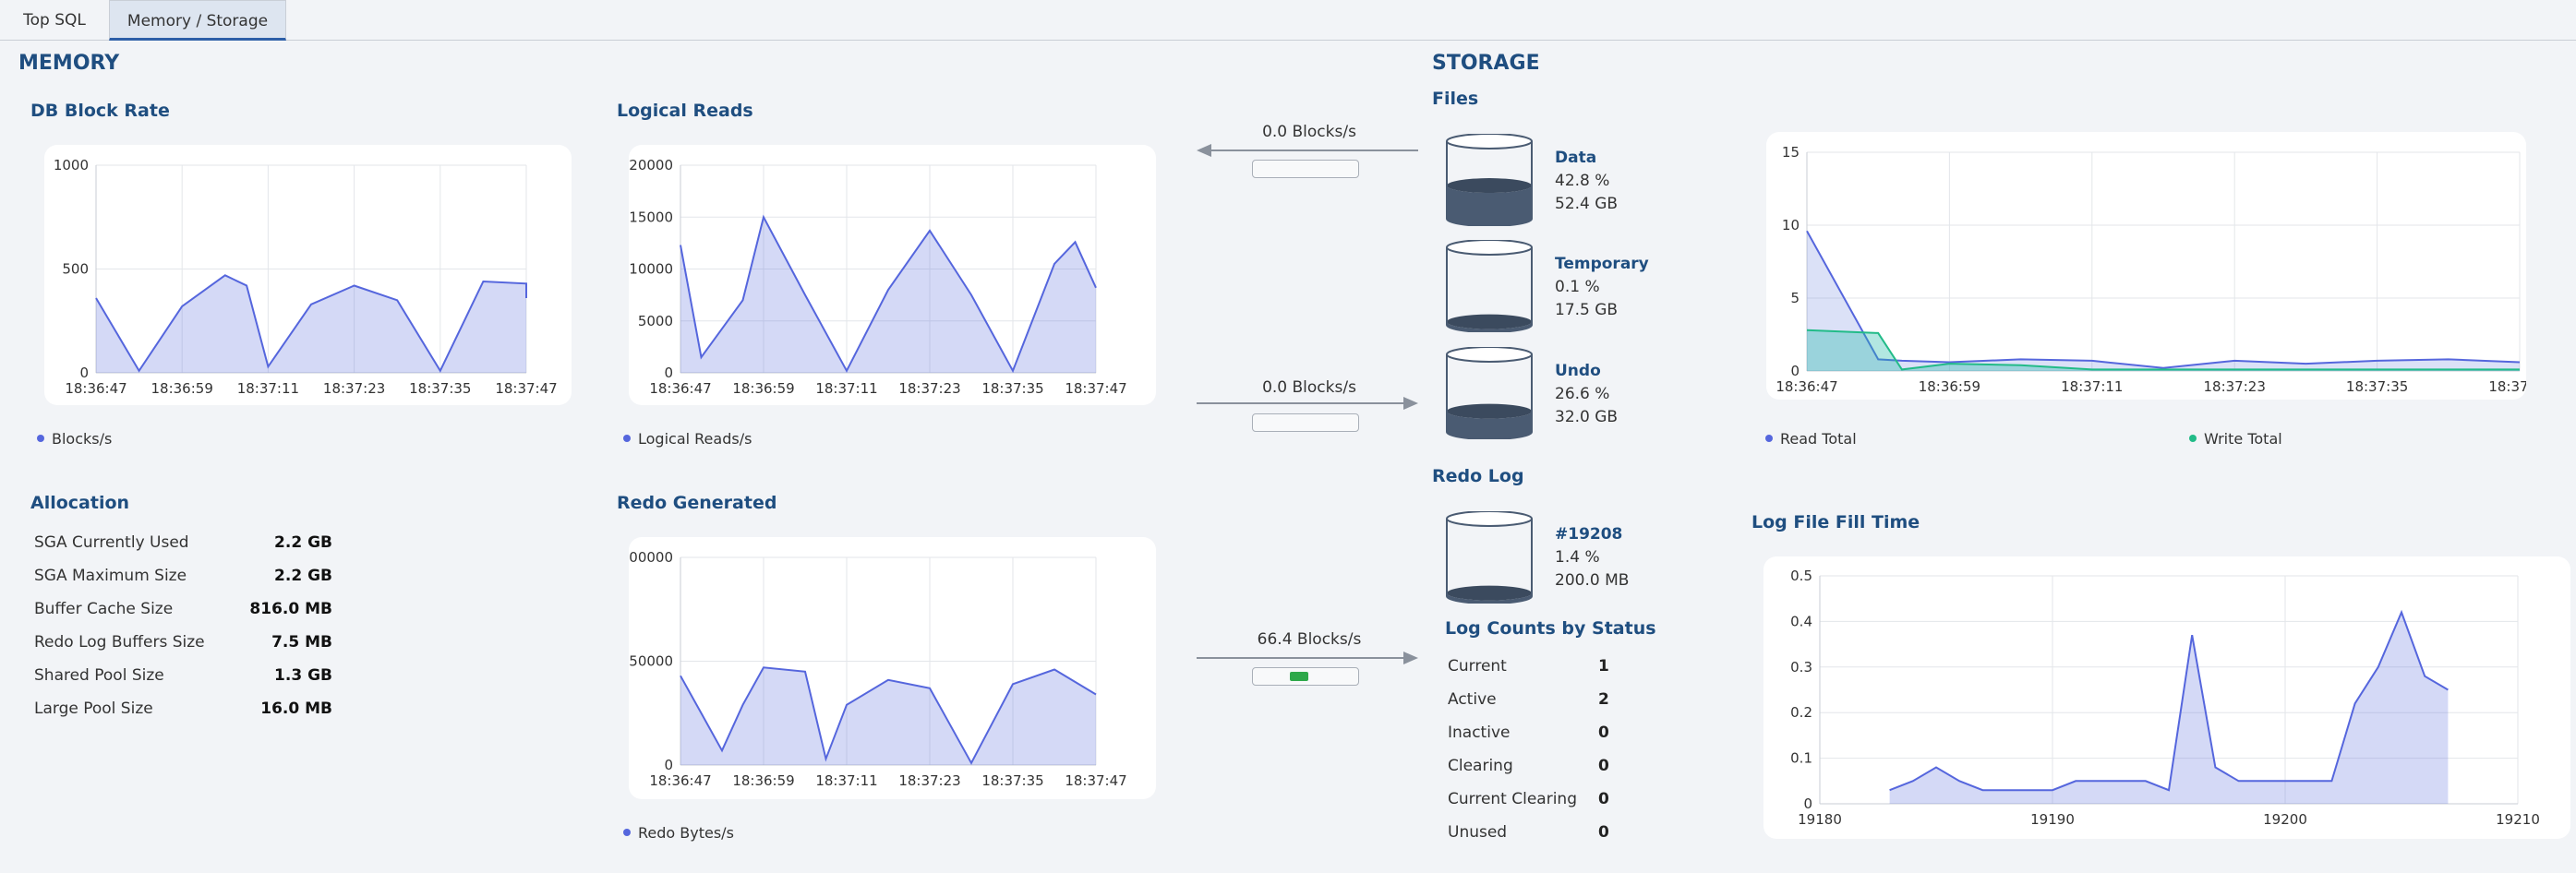 This screenshot has height=873, width=2576. What do you see at coordinates (1540, 704) in the screenshot?
I see `log-status-row: Active 2` at bounding box center [1540, 704].